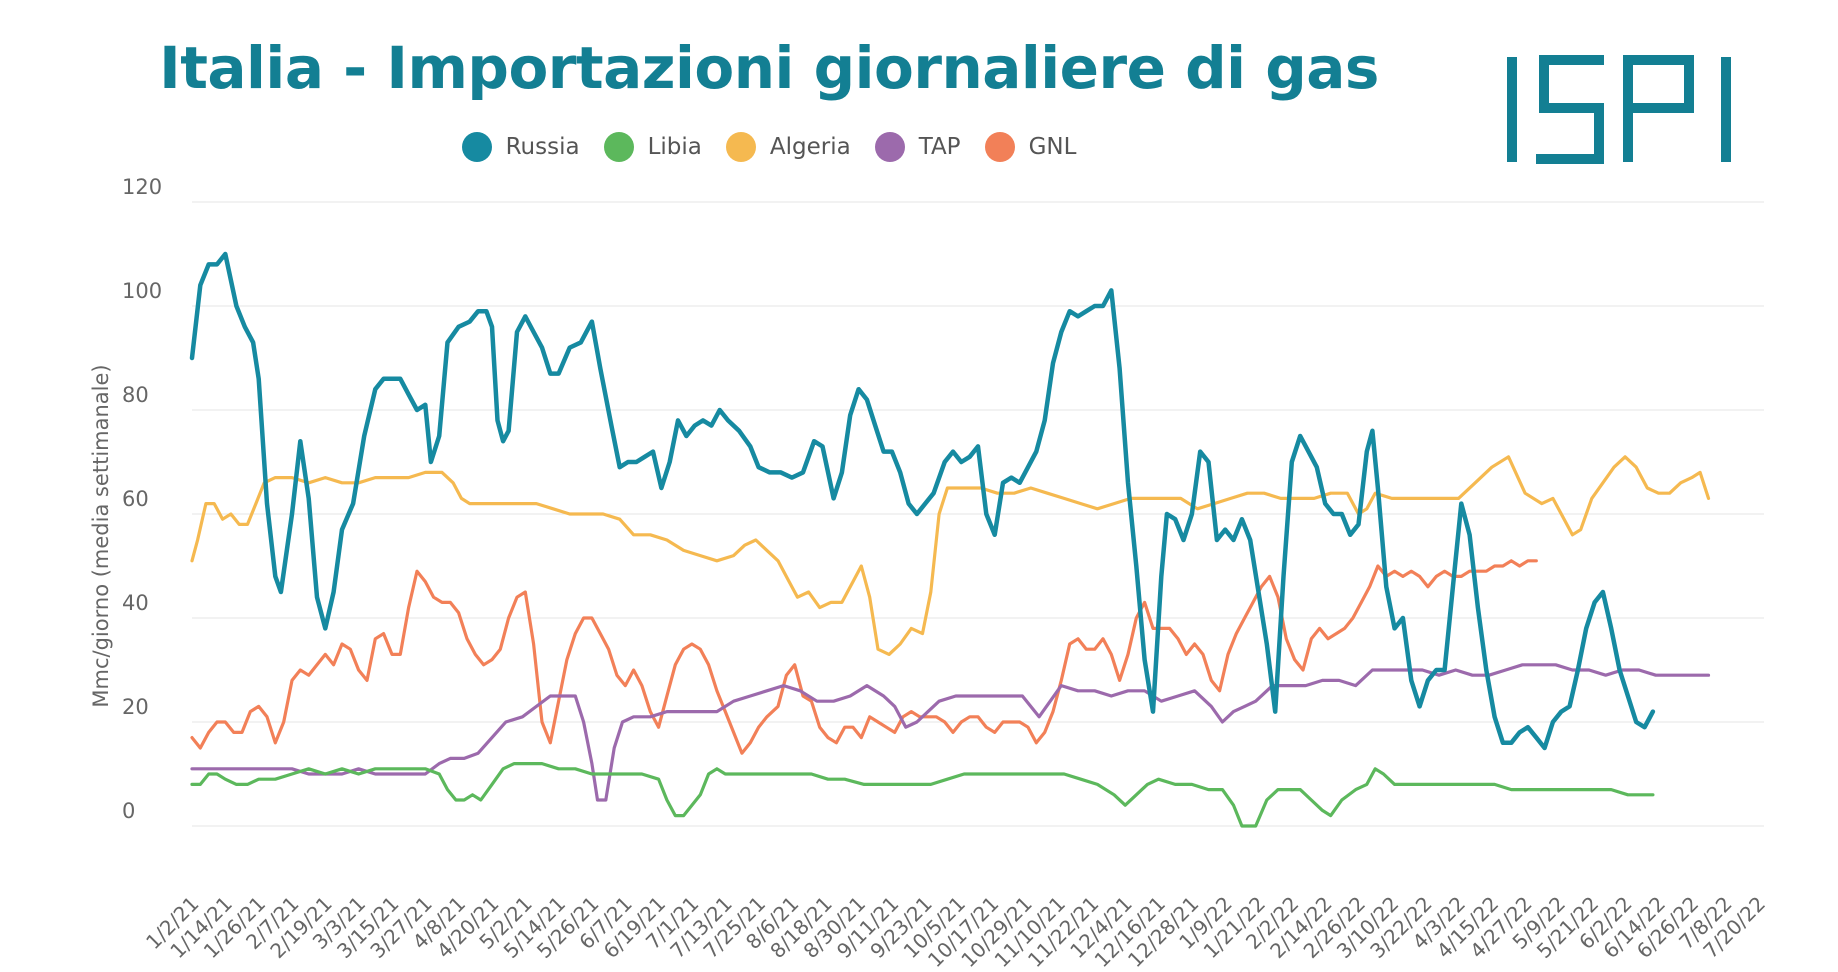  What do you see at coordinates (135, 603) in the screenshot?
I see `y-tick-label: 40` at bounding box center [135, 603].